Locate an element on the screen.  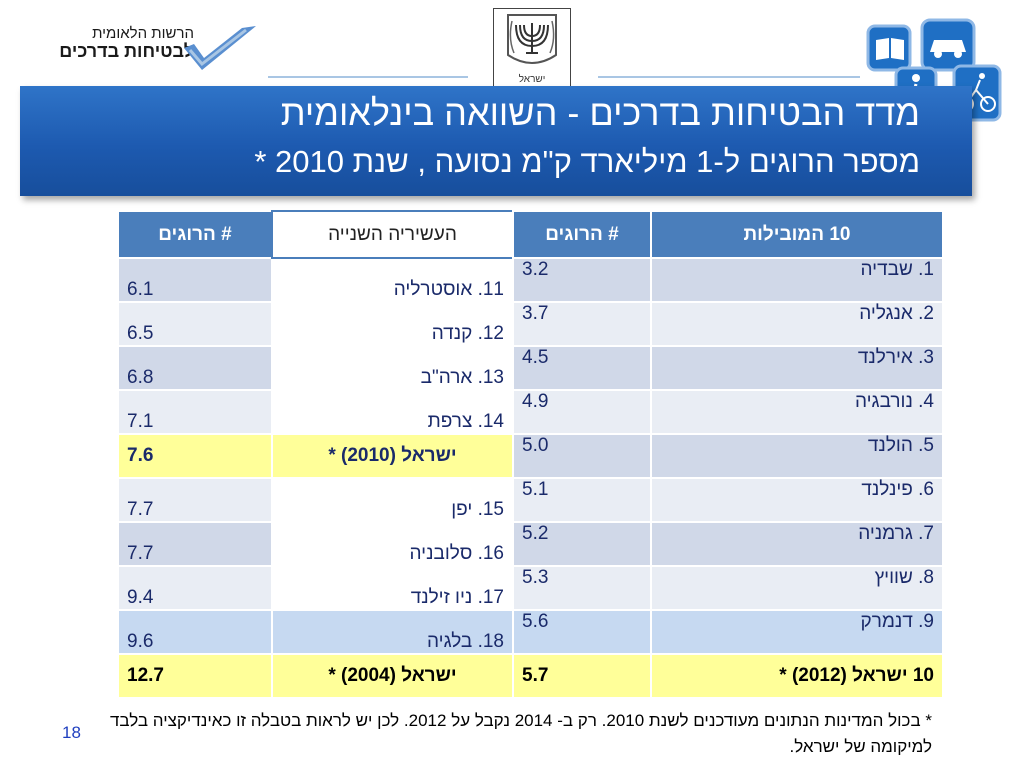
right-value: 6.1 is located at coordinates (195, 280).